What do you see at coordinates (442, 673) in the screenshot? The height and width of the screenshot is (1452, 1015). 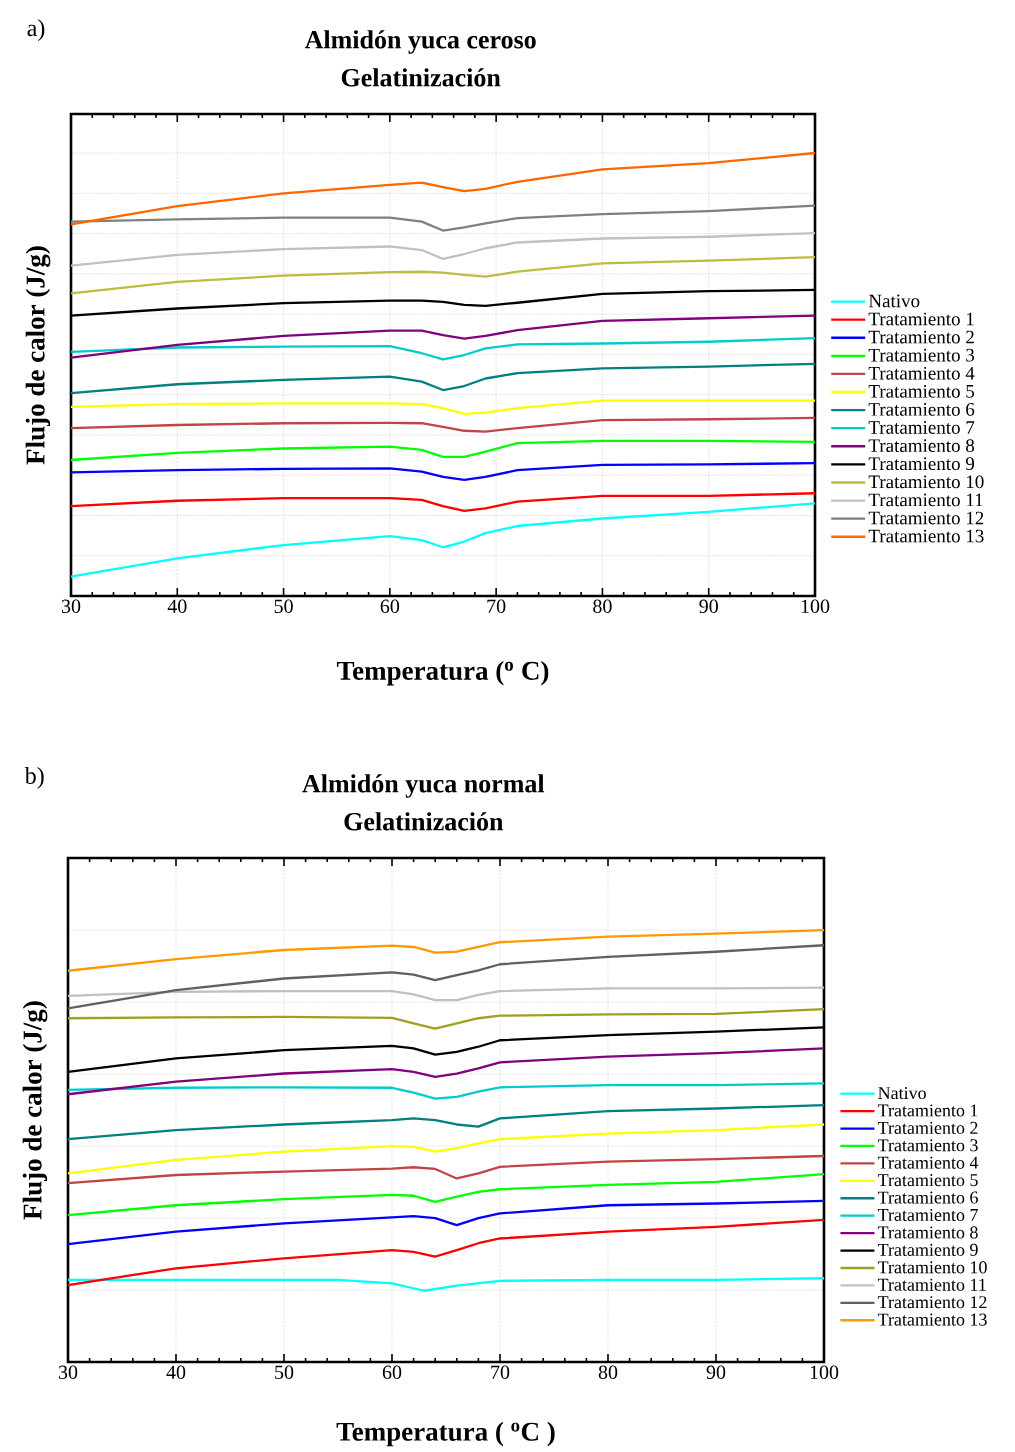 I see `x-axis-title: Temperatura ($^{o}$ C)` at bounding box center [442, 673].